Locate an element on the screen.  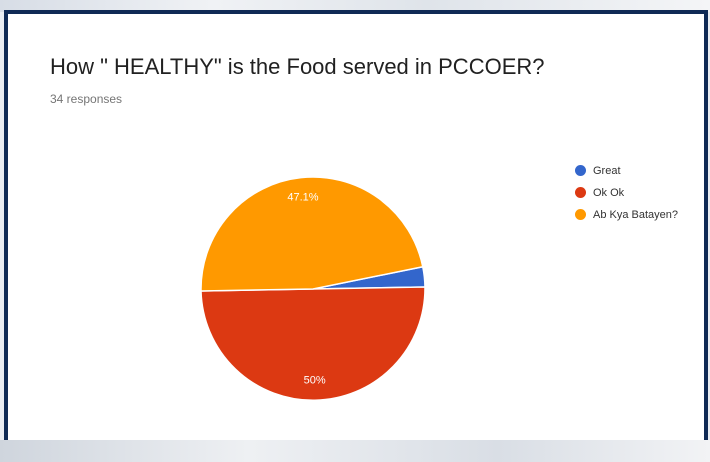
pie-data-label: 47.1% is located at coordinates (302, 198).